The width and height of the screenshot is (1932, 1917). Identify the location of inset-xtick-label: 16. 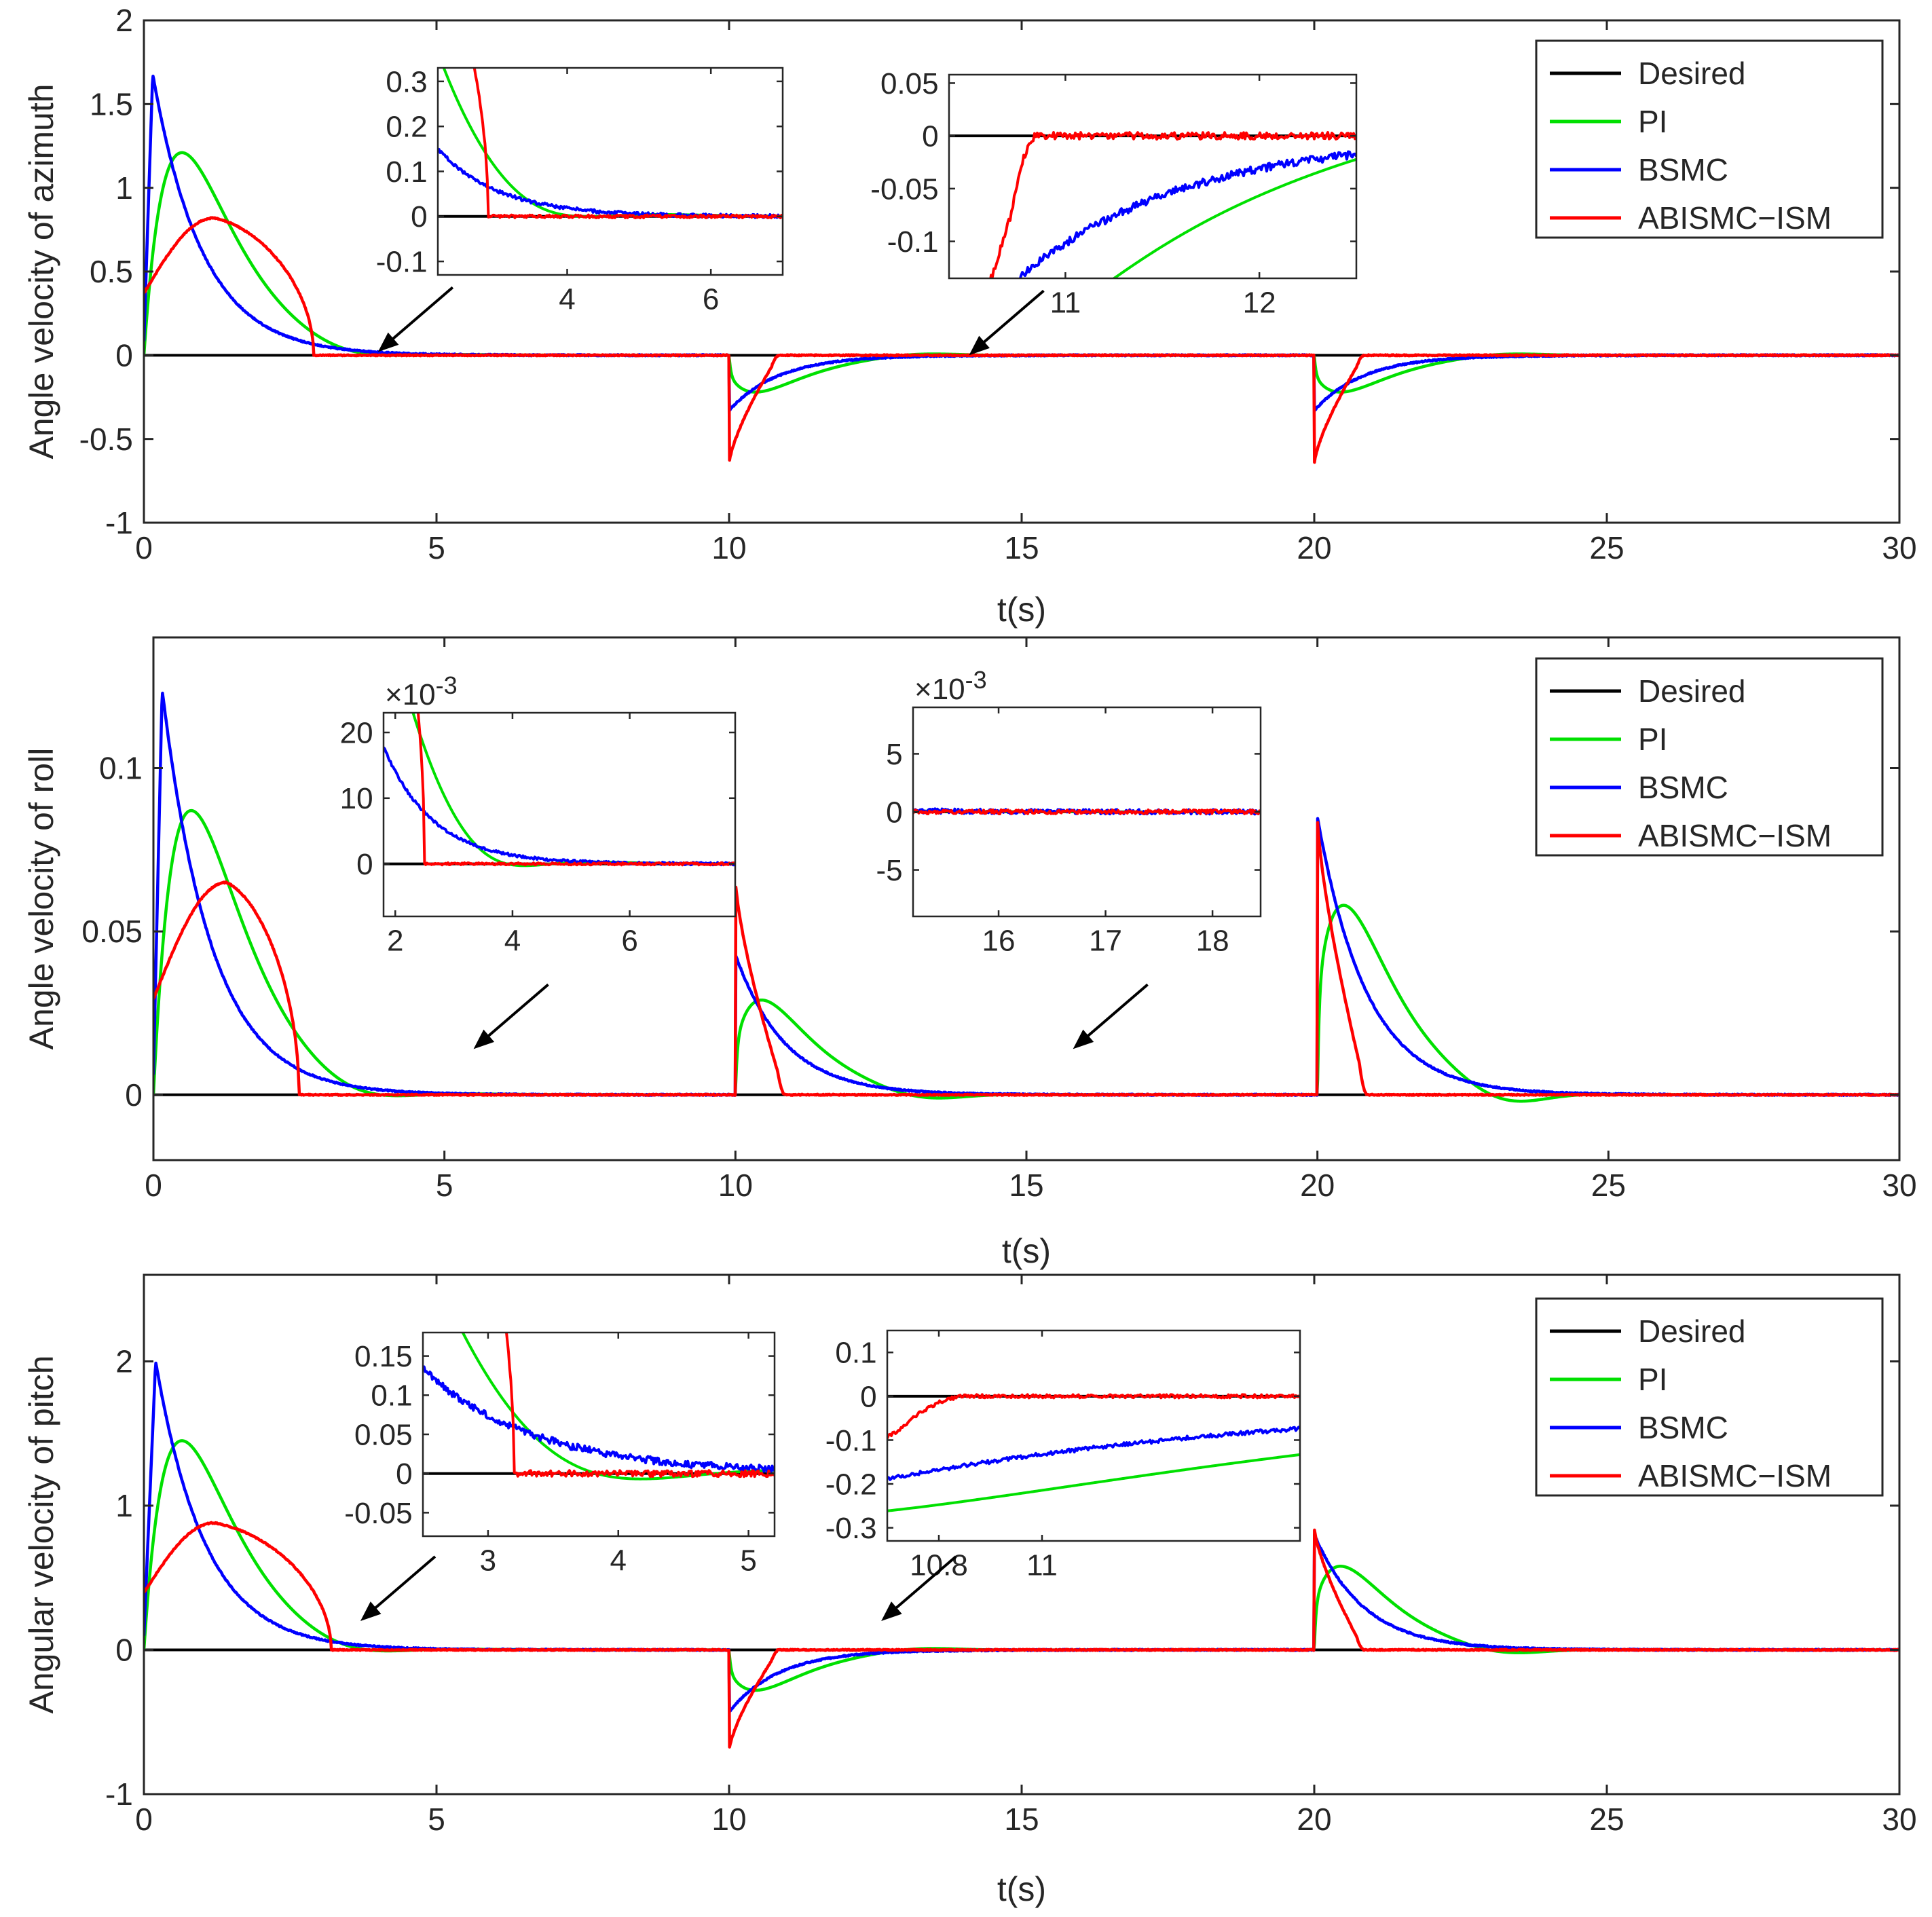
(999, 941).